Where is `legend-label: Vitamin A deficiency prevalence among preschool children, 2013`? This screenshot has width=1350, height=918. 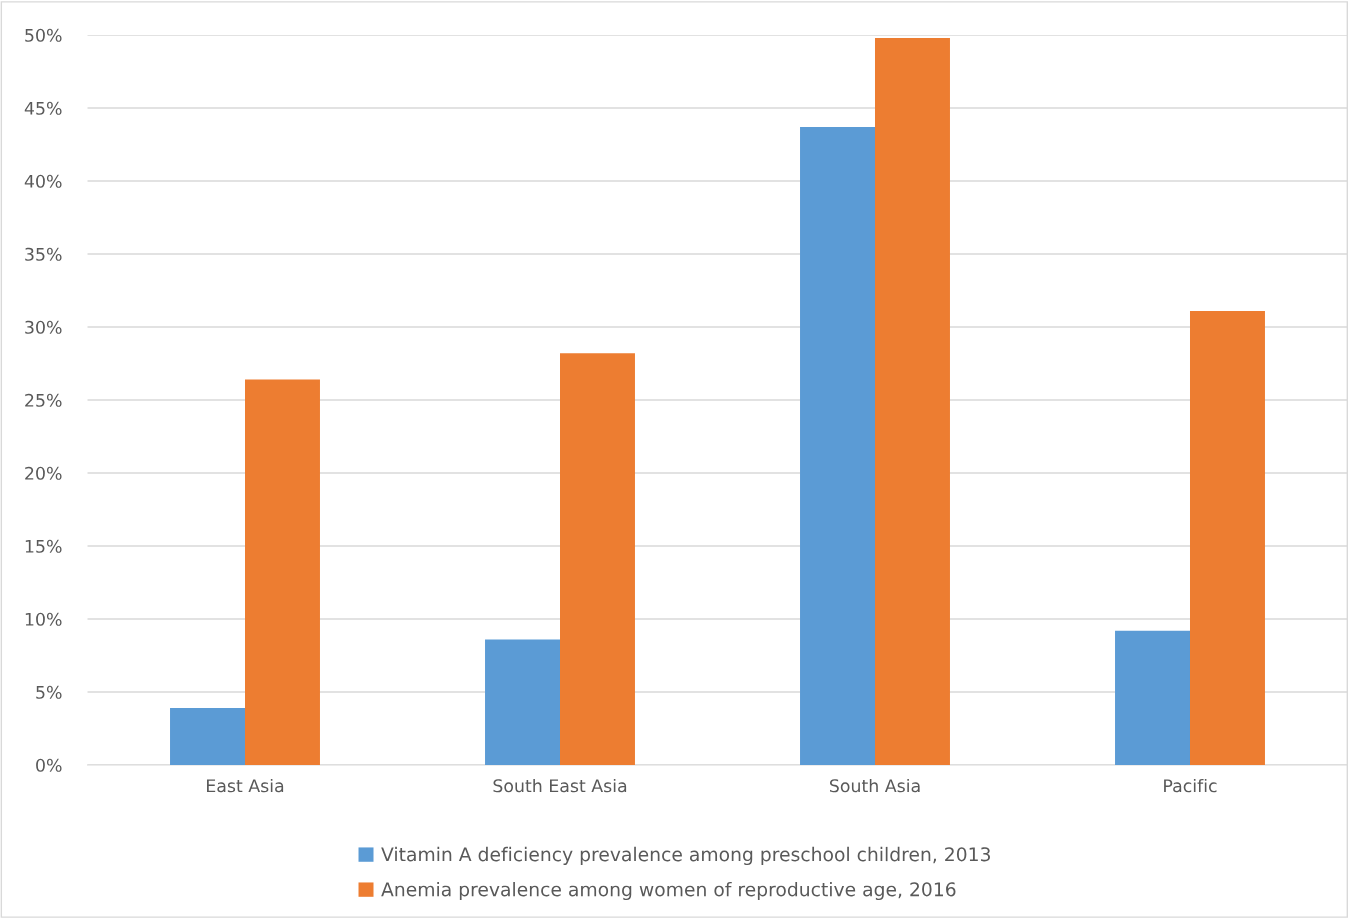
legend-label: Vitamin A deficiency prevalence among preschool children, 2013 is located at coordinates (685, 856).